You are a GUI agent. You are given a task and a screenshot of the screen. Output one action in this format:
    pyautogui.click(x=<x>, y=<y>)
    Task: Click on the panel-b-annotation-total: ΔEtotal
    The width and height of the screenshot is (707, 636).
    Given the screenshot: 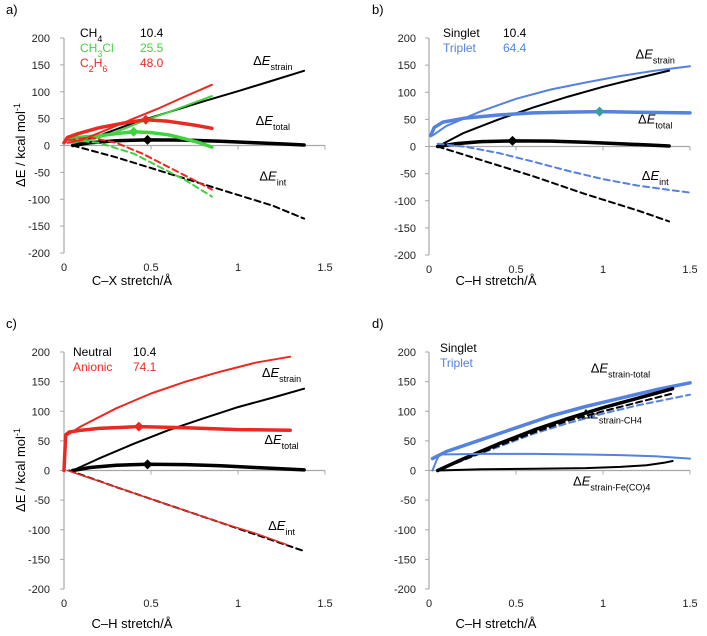 What is the action you would take?
    pyautogui.click(x=655, y=121)
    